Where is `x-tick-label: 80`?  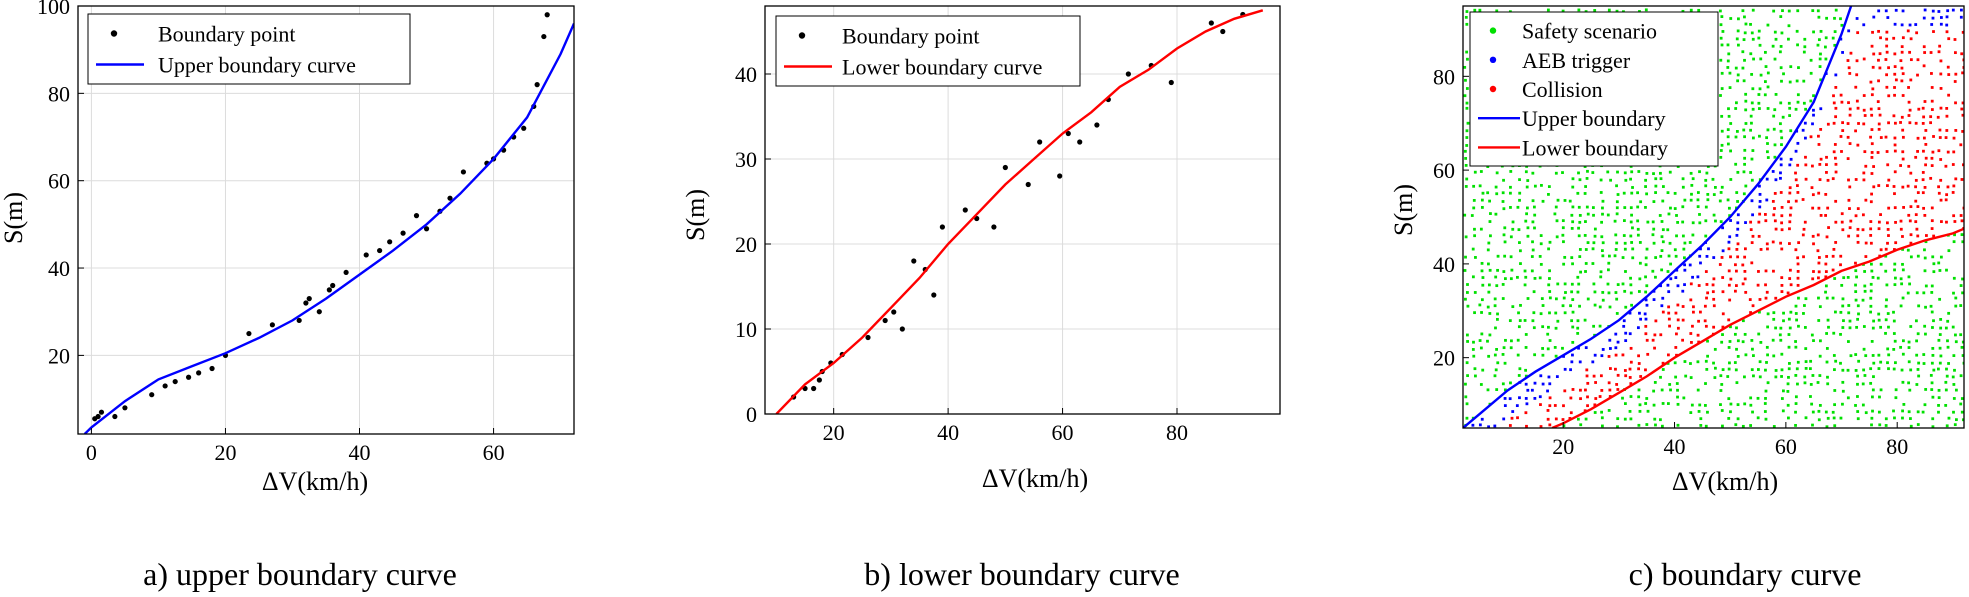 x-tick-label: 80 is located at coordinates (1897, 446).